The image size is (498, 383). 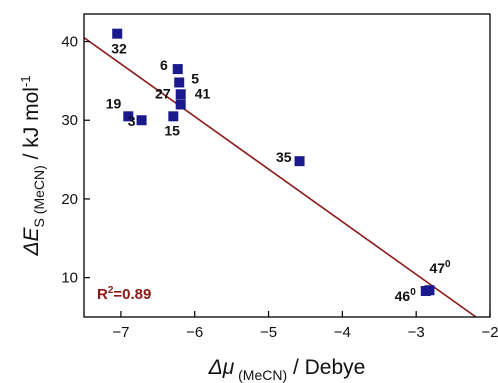 I want to click on point-label-15: 15, so click(x=172, y=130).